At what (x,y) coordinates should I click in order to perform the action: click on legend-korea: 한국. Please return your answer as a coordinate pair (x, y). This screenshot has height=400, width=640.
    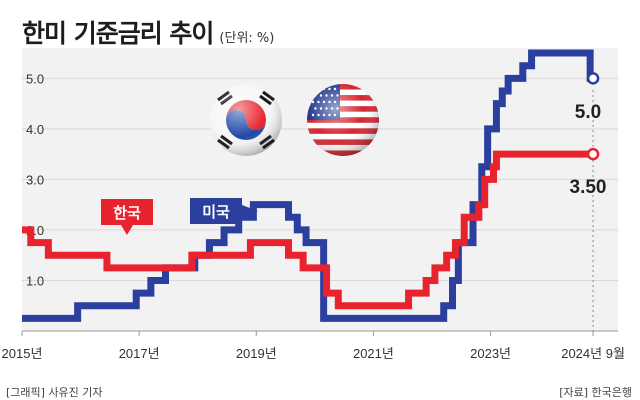
    Looking at the image, I should click on (127, 217).